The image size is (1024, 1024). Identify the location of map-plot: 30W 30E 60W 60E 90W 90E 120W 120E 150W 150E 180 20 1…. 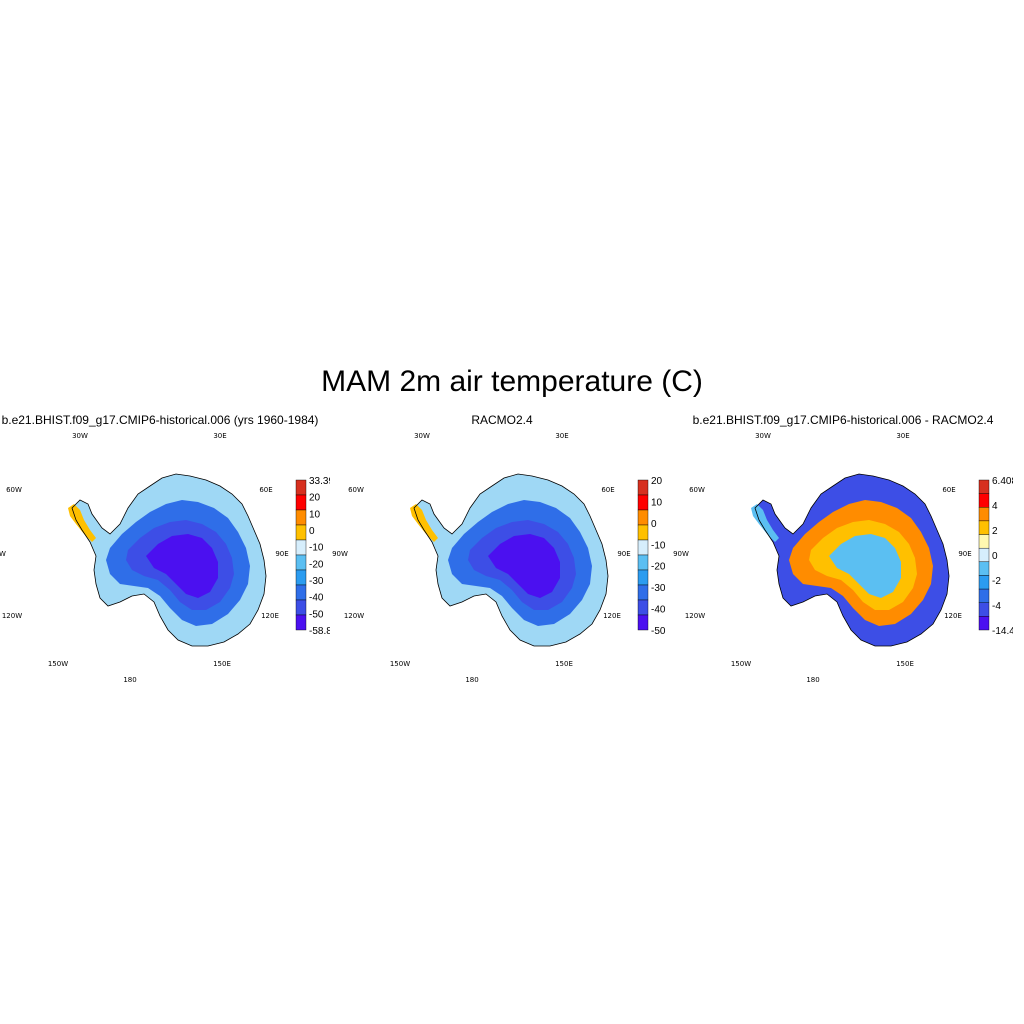
(499, 557).